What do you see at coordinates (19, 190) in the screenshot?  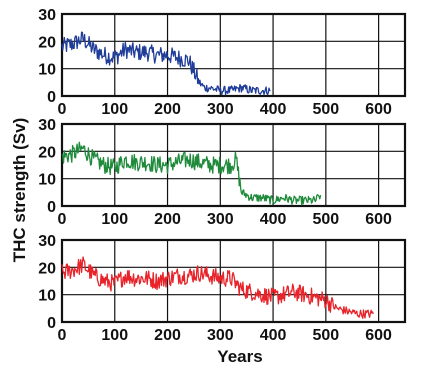 I see `y-axis-title: THC strength (Sv)` at bounding box center [19, 190].